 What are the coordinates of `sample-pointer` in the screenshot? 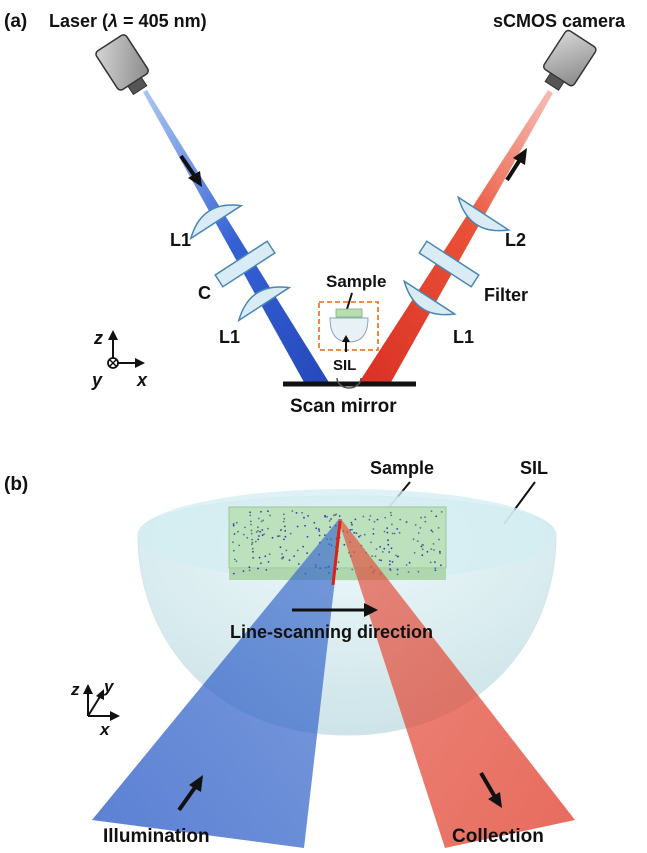 It's located at (349, 301).